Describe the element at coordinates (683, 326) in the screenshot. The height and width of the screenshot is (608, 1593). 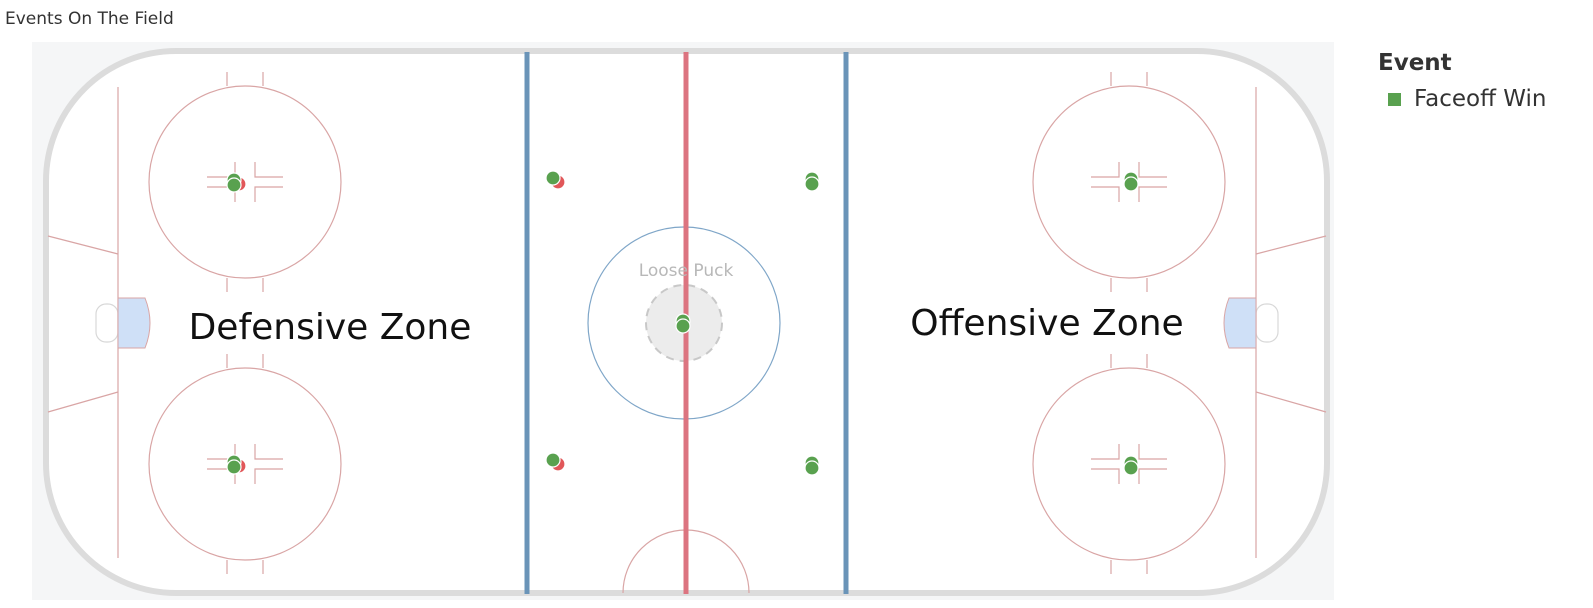
I see `faceoff-win-point-center-ice` at that location.